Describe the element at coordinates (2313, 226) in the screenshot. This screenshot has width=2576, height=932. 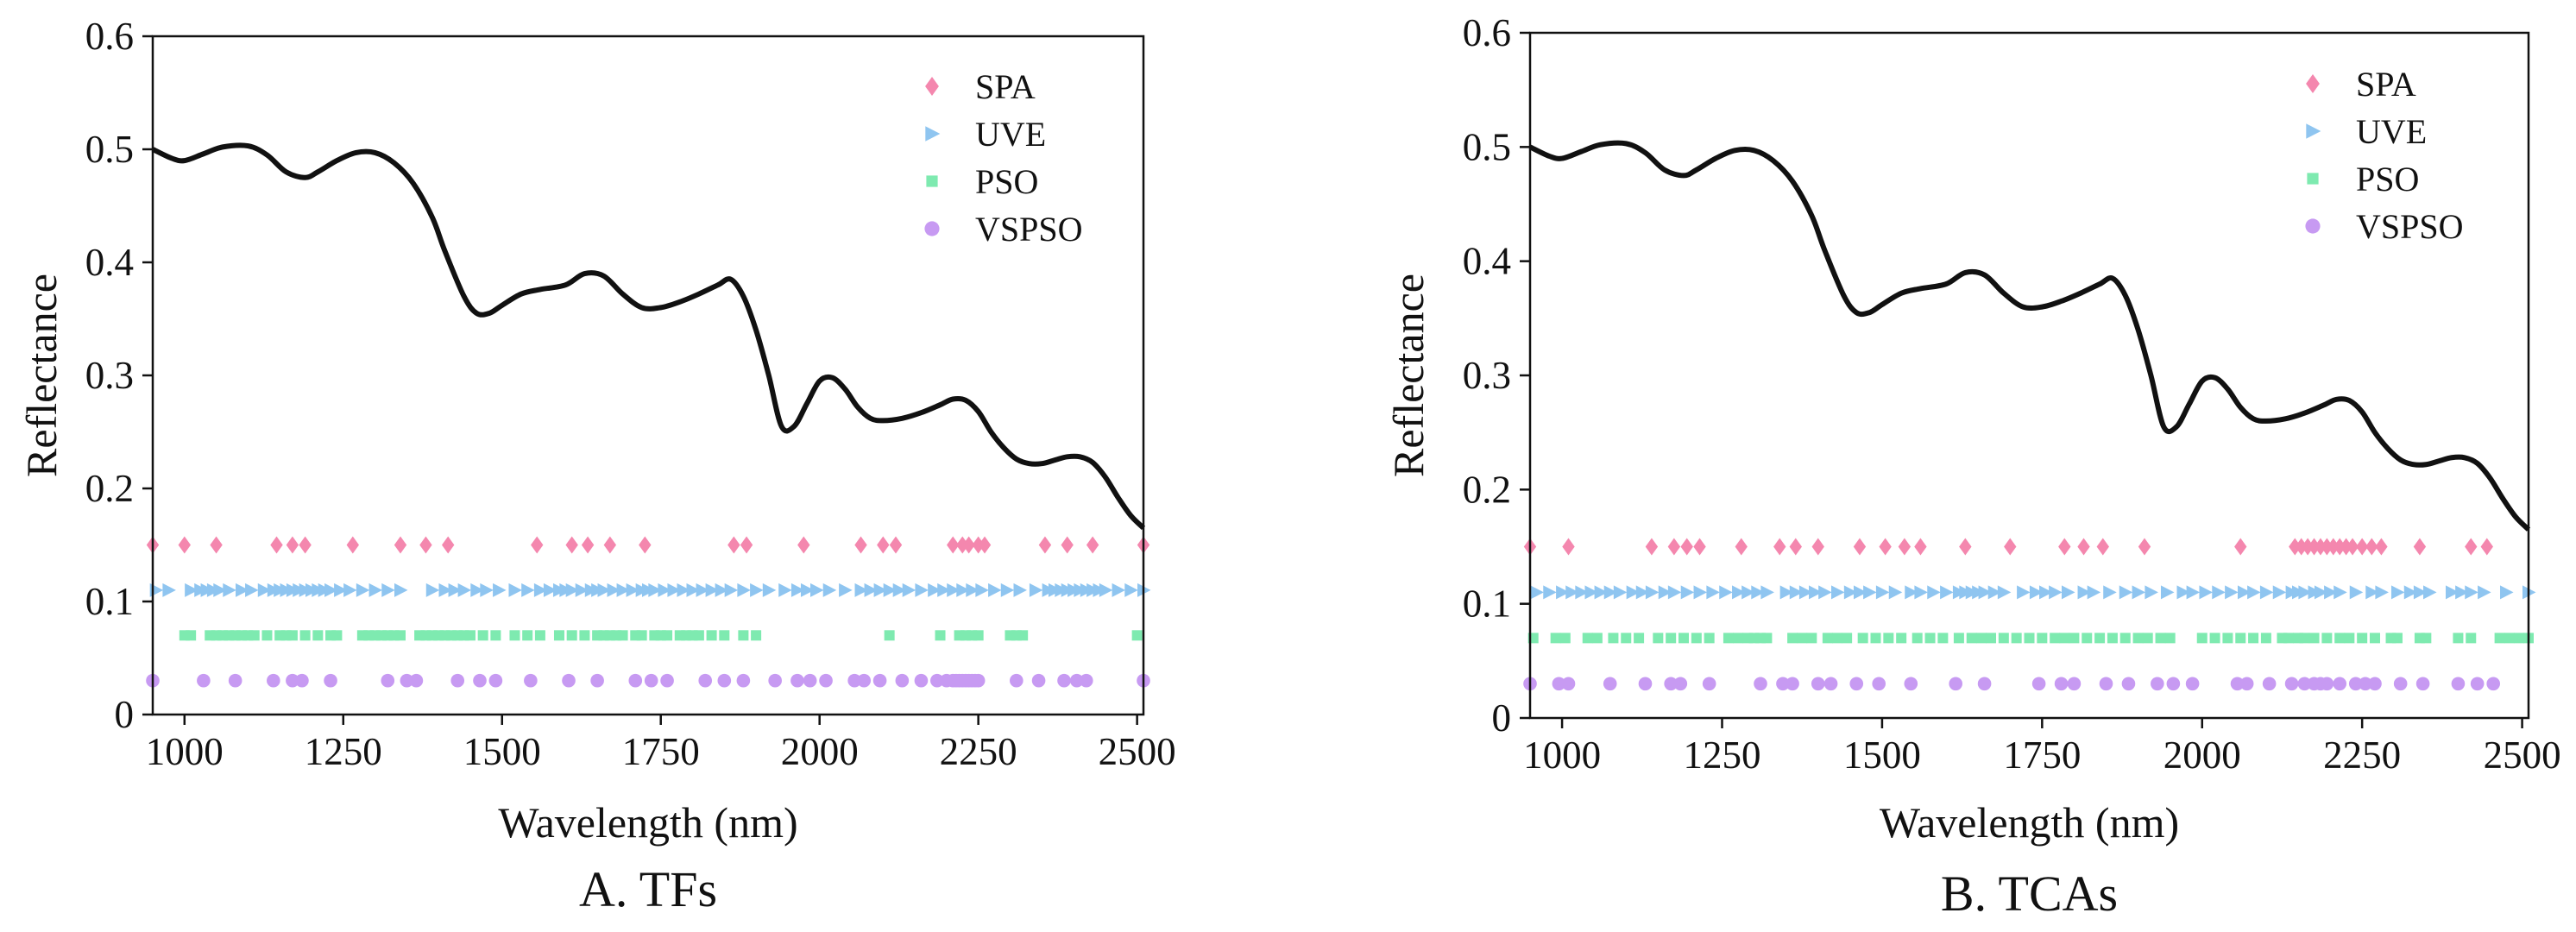
I see `legend-marker-vspso` at that location.